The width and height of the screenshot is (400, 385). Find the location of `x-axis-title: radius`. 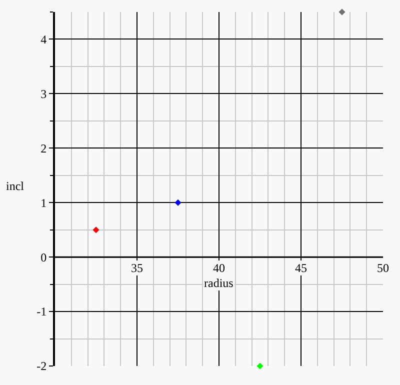

x-axis-title: radius is located at coordinates (219, 283).